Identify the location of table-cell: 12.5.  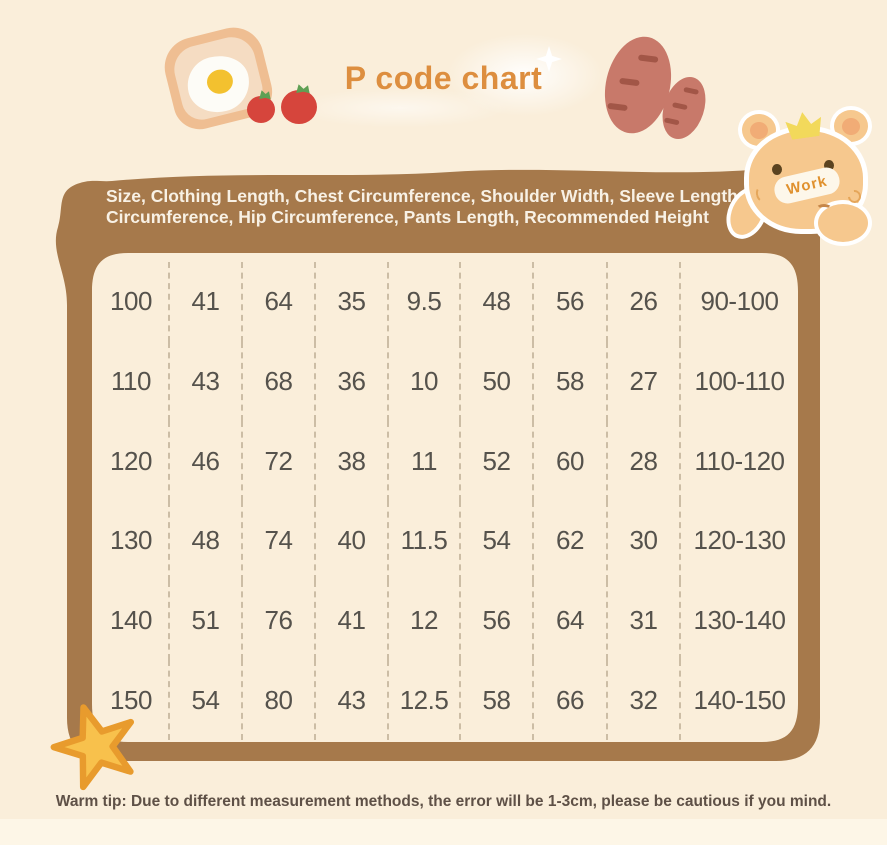
(425, 700).